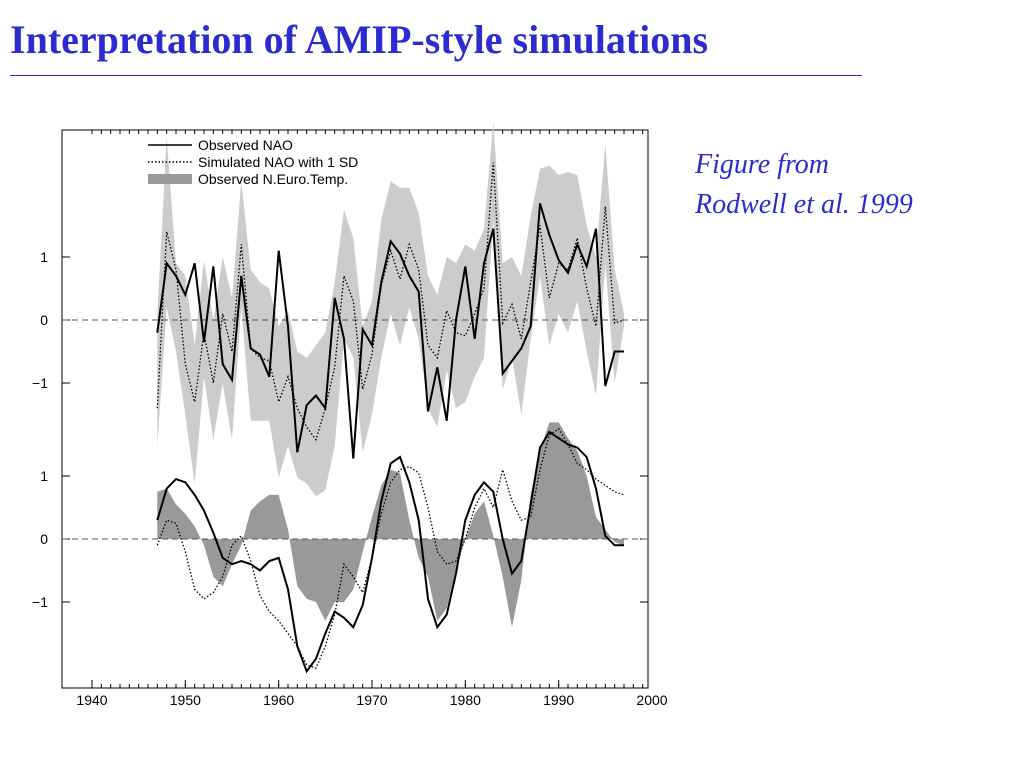 Image resolution: width=1024 pixels, height=768 pixels. I want to click on x-tick-label: 1950, so click(185, 700).